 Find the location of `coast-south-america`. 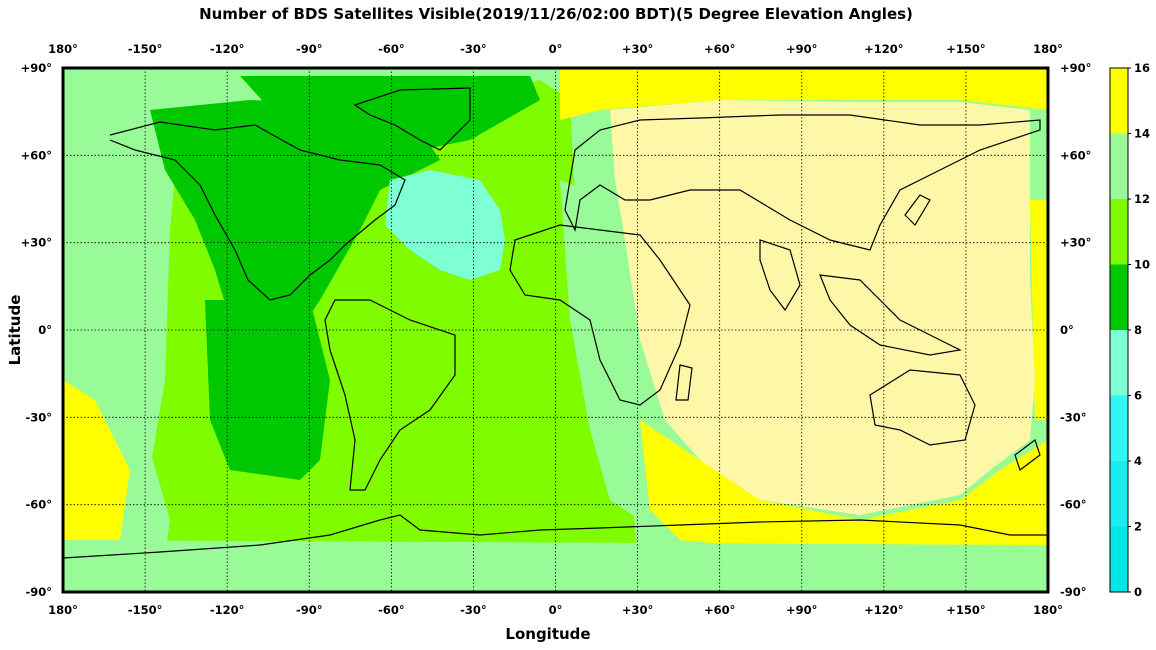

coast-south-america is located at coordinates (390, 395).